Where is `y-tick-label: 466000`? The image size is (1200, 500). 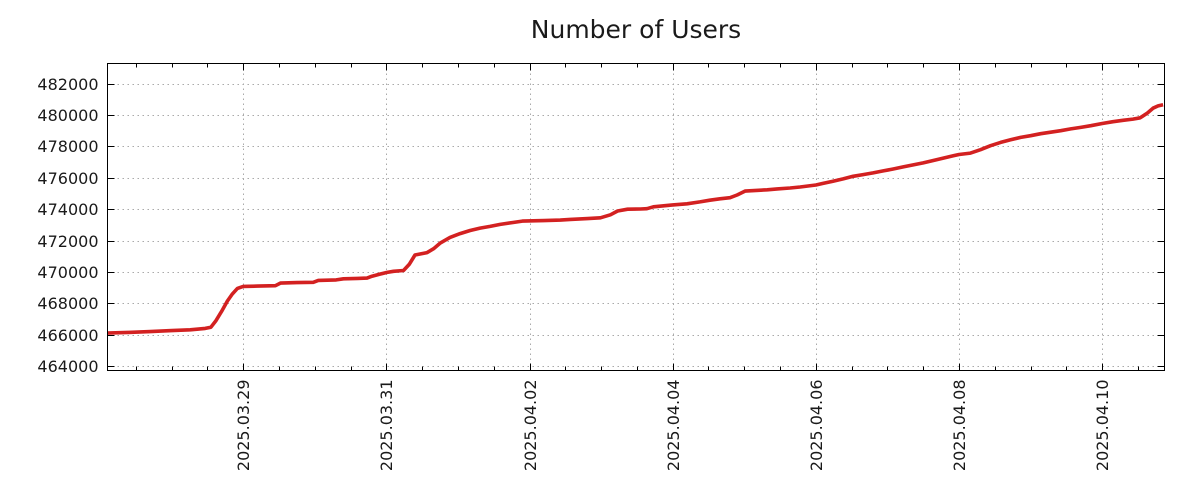
y-tick-label: 466000 is located at coordinates (67, 335).